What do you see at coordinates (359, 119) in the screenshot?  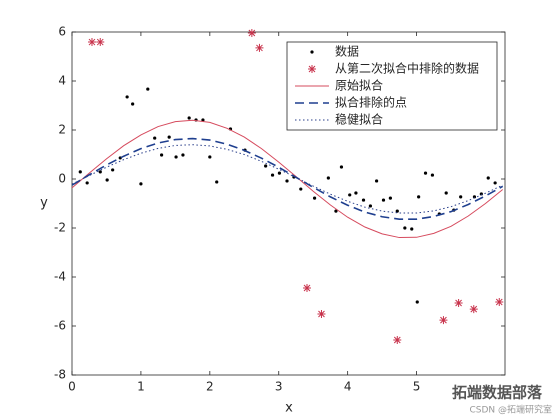 I see `legend-label: 稳健拟合` at bounding box center [359, 119].